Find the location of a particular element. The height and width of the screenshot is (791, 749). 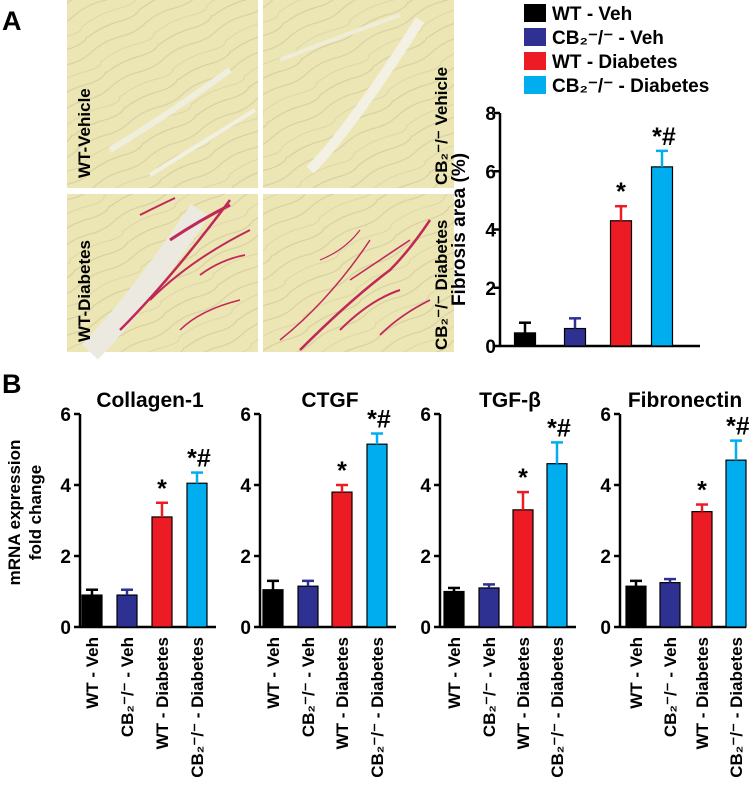

chart-fibrosis-area: 0 2 4 6 8 Fibrosis area (%) * *# is located at coordinates (574, 231).